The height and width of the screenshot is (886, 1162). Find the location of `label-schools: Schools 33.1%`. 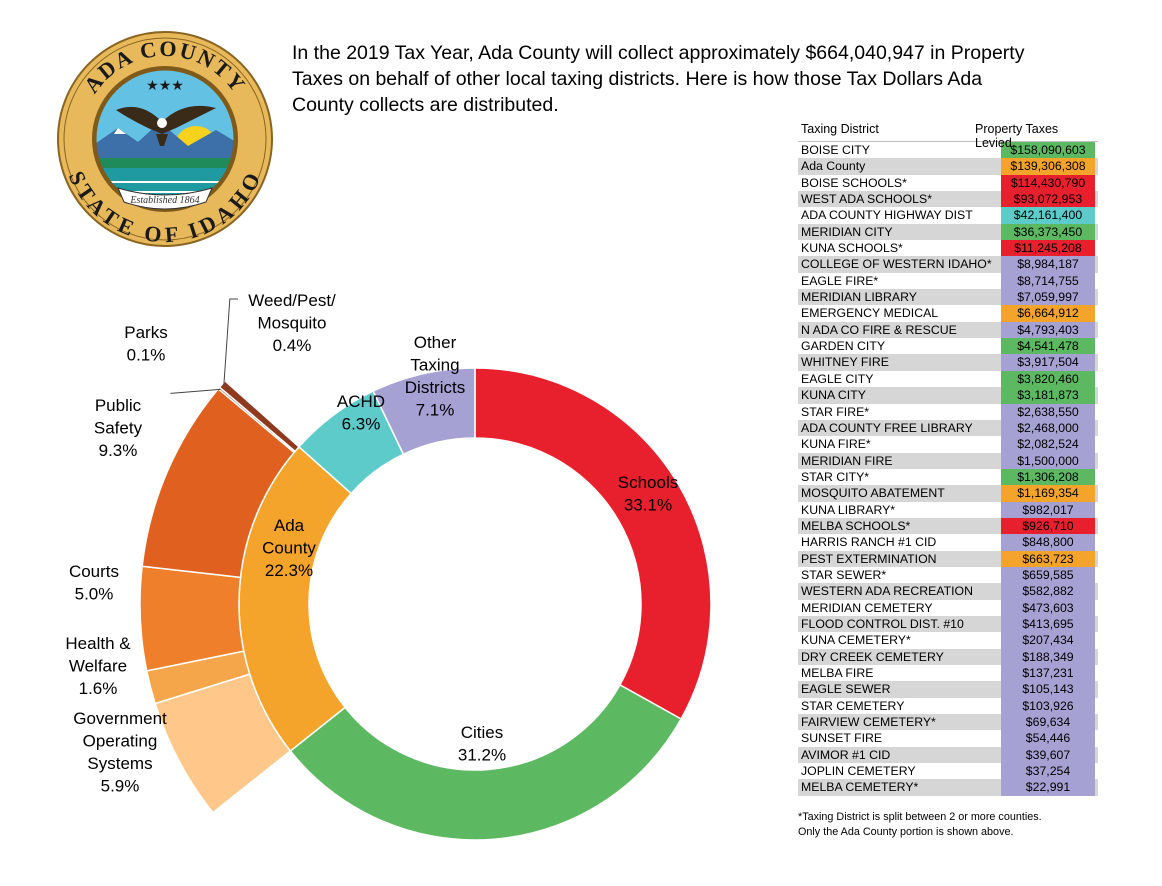

label-schools: Schools 33.1% is located at coordinates (648, 494).